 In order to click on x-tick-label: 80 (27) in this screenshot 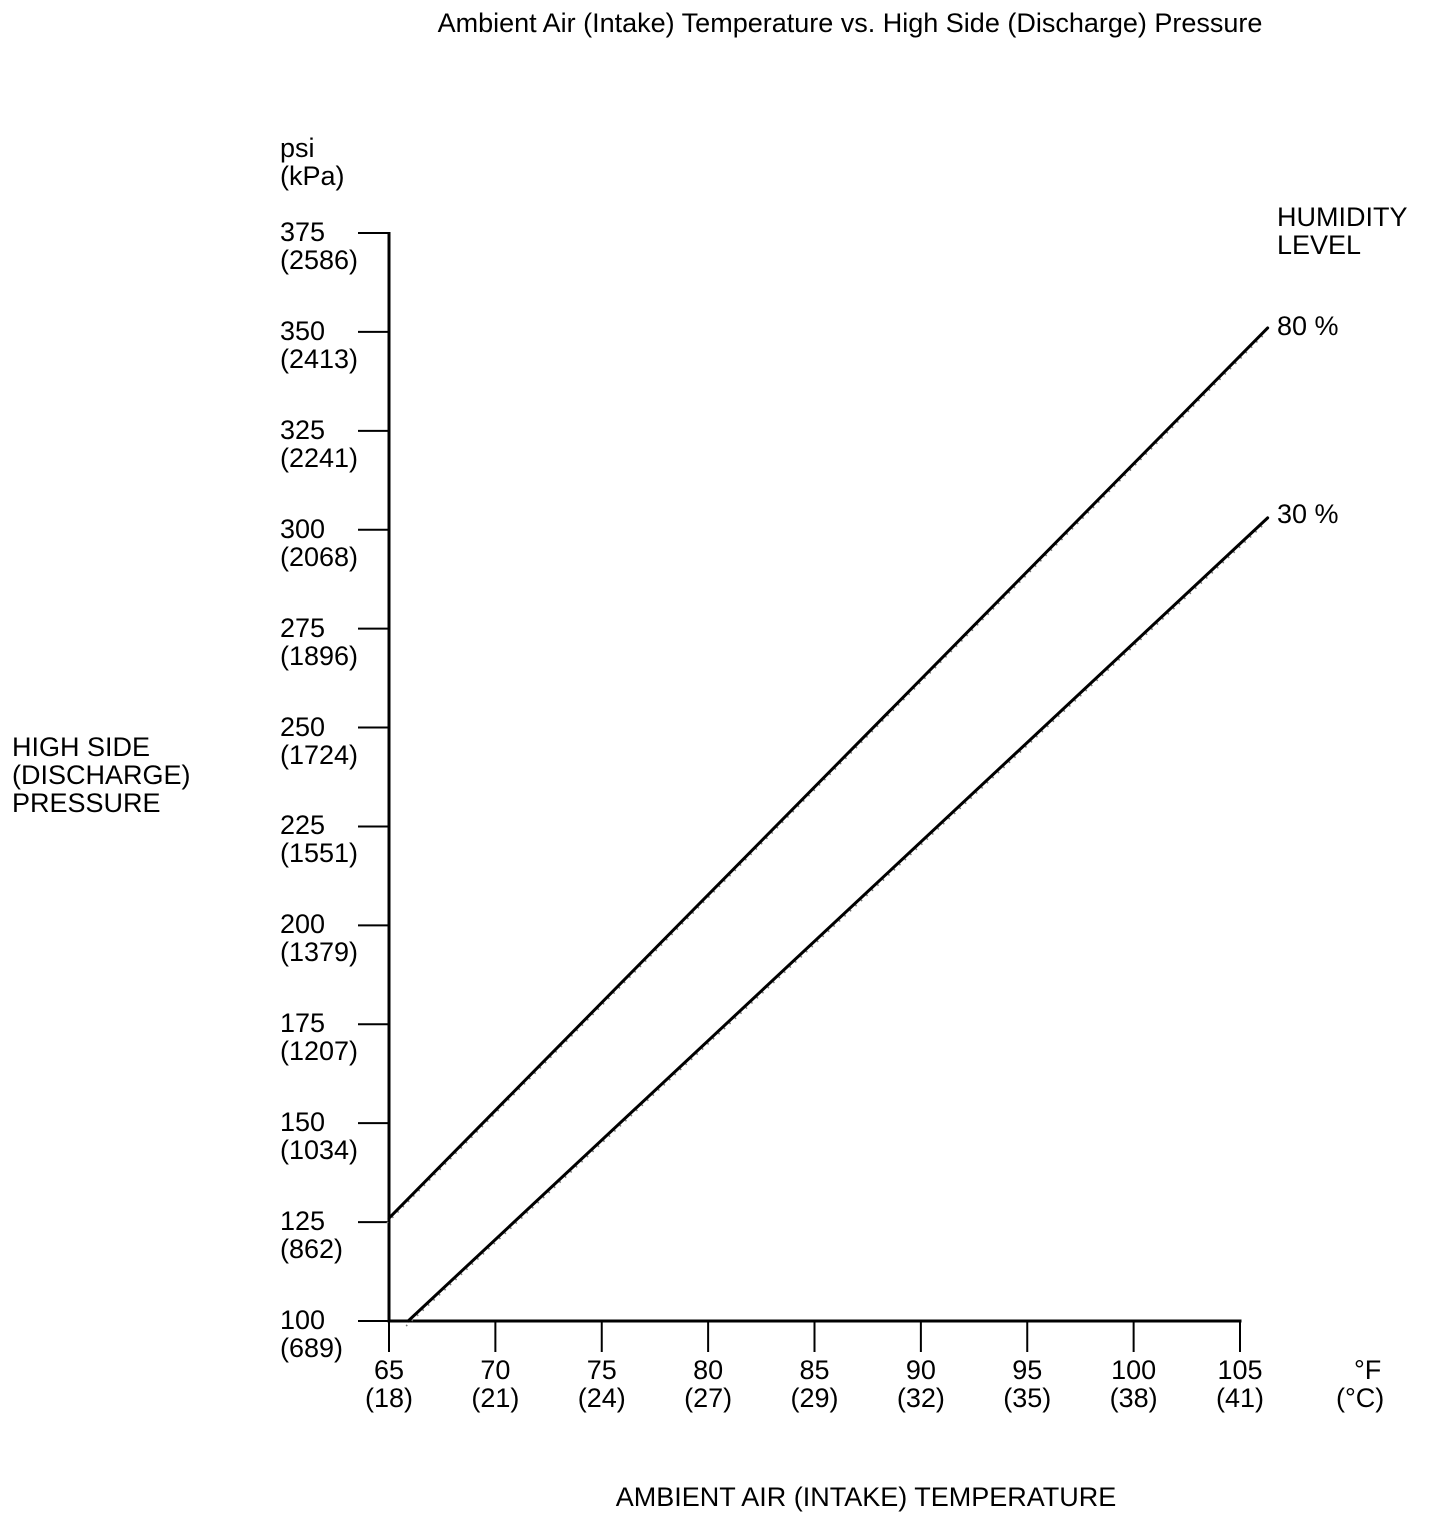, I will do `click(708, 1384)`.